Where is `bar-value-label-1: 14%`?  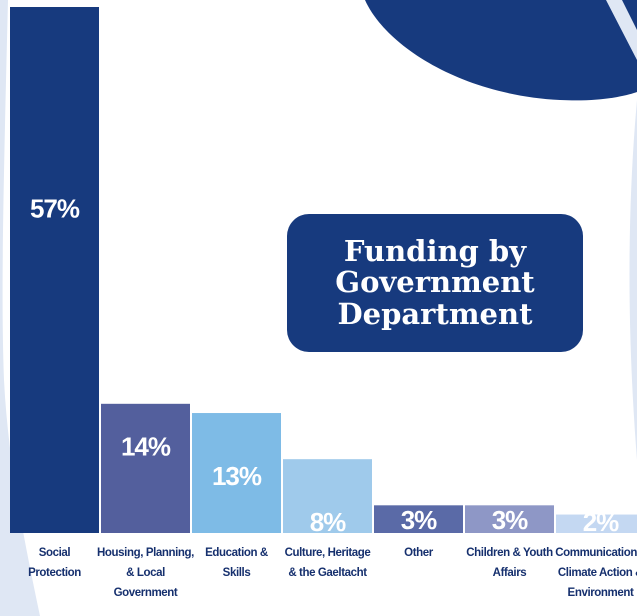
bar-value-label-1: 14% is located at coordinates (146, 446).